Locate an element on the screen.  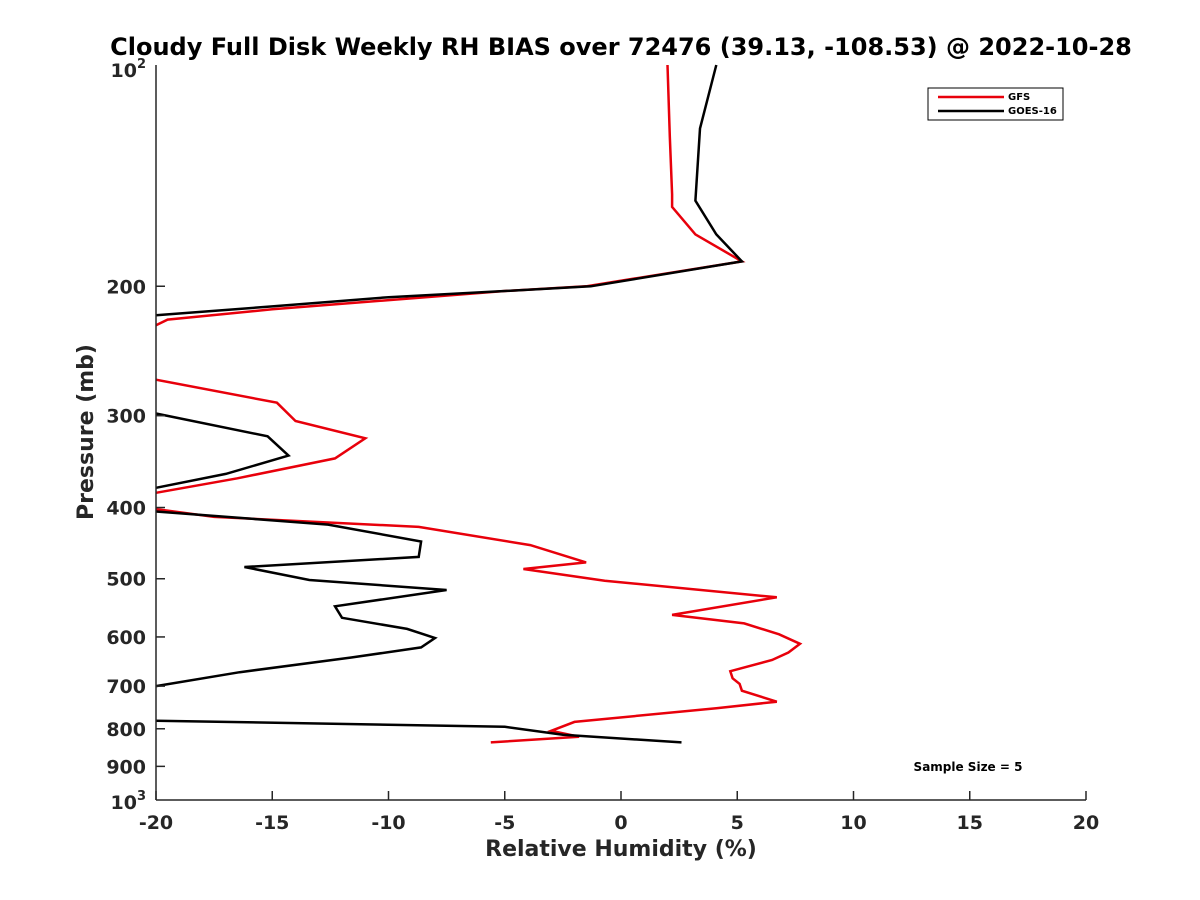
y-tick-label: 600 is located at coordinates (126, 638).